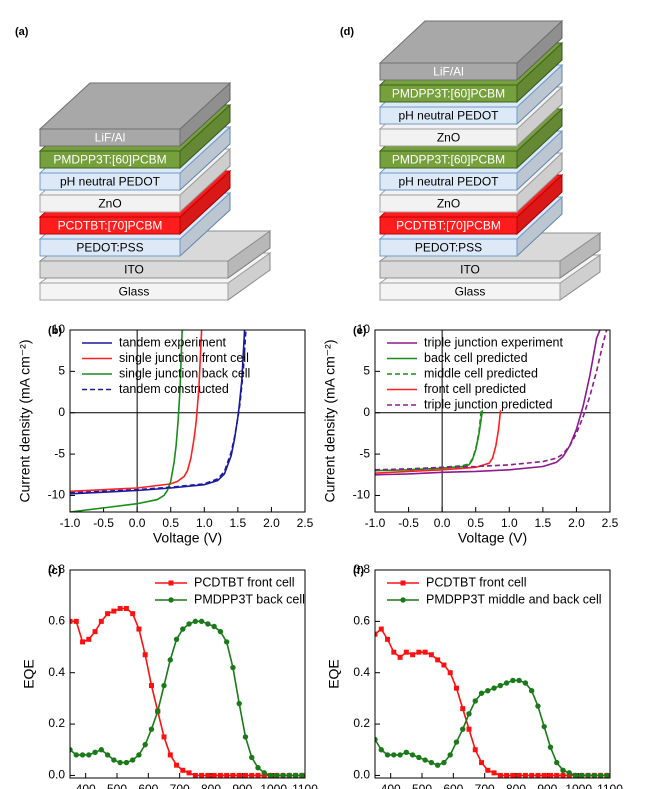 This screenshot has width=647, height=789. Describe the element at coordinates (361, 621) in the screenshot. I see `y-tick-label: 0.6` at that location.